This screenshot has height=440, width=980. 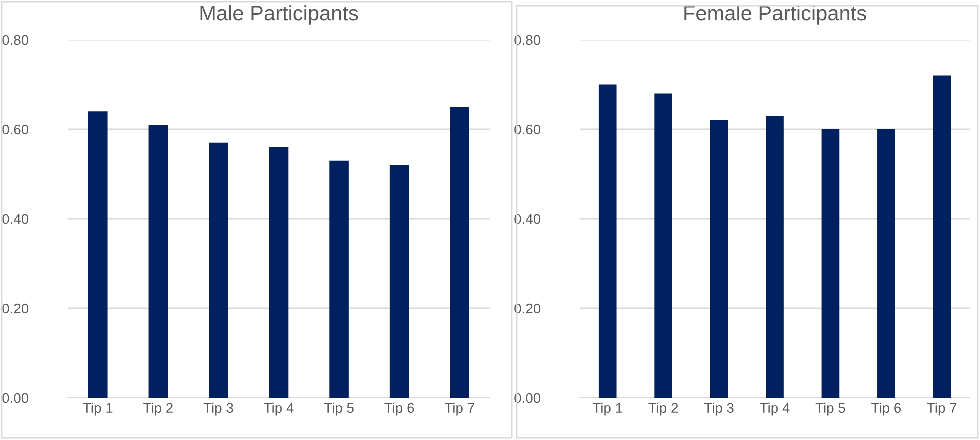 What do you see at coordinates (775, 15) in the screenshot?
I see `chart-title: Female Participants` at bounding box center [775, 15].